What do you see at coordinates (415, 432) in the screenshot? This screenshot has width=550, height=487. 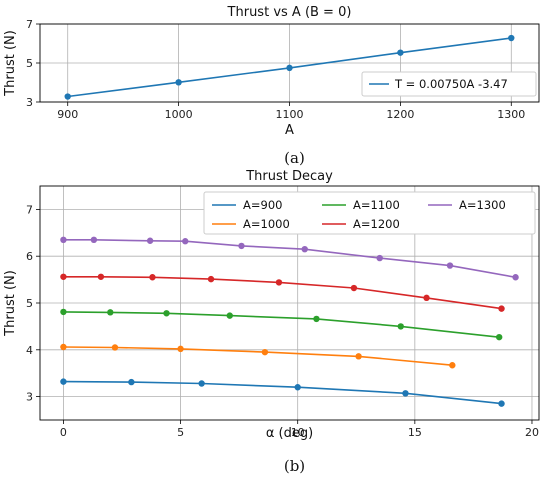 I see `x-tick-label: 15` at bounding box center [415, 432].